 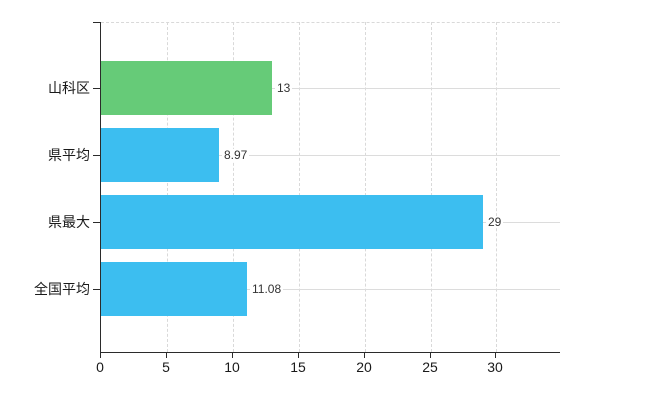 I want to click on value-label: 13, so click(x=284, y=88).